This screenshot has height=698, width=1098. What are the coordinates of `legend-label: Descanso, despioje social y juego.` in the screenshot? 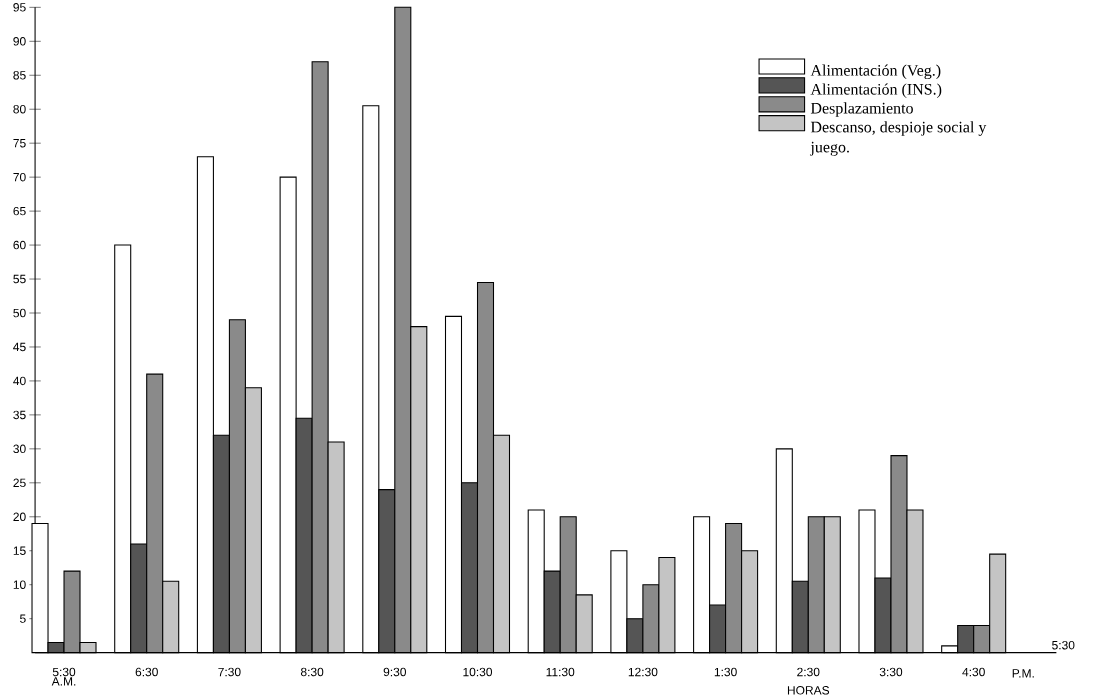 It's located at (898, 138).